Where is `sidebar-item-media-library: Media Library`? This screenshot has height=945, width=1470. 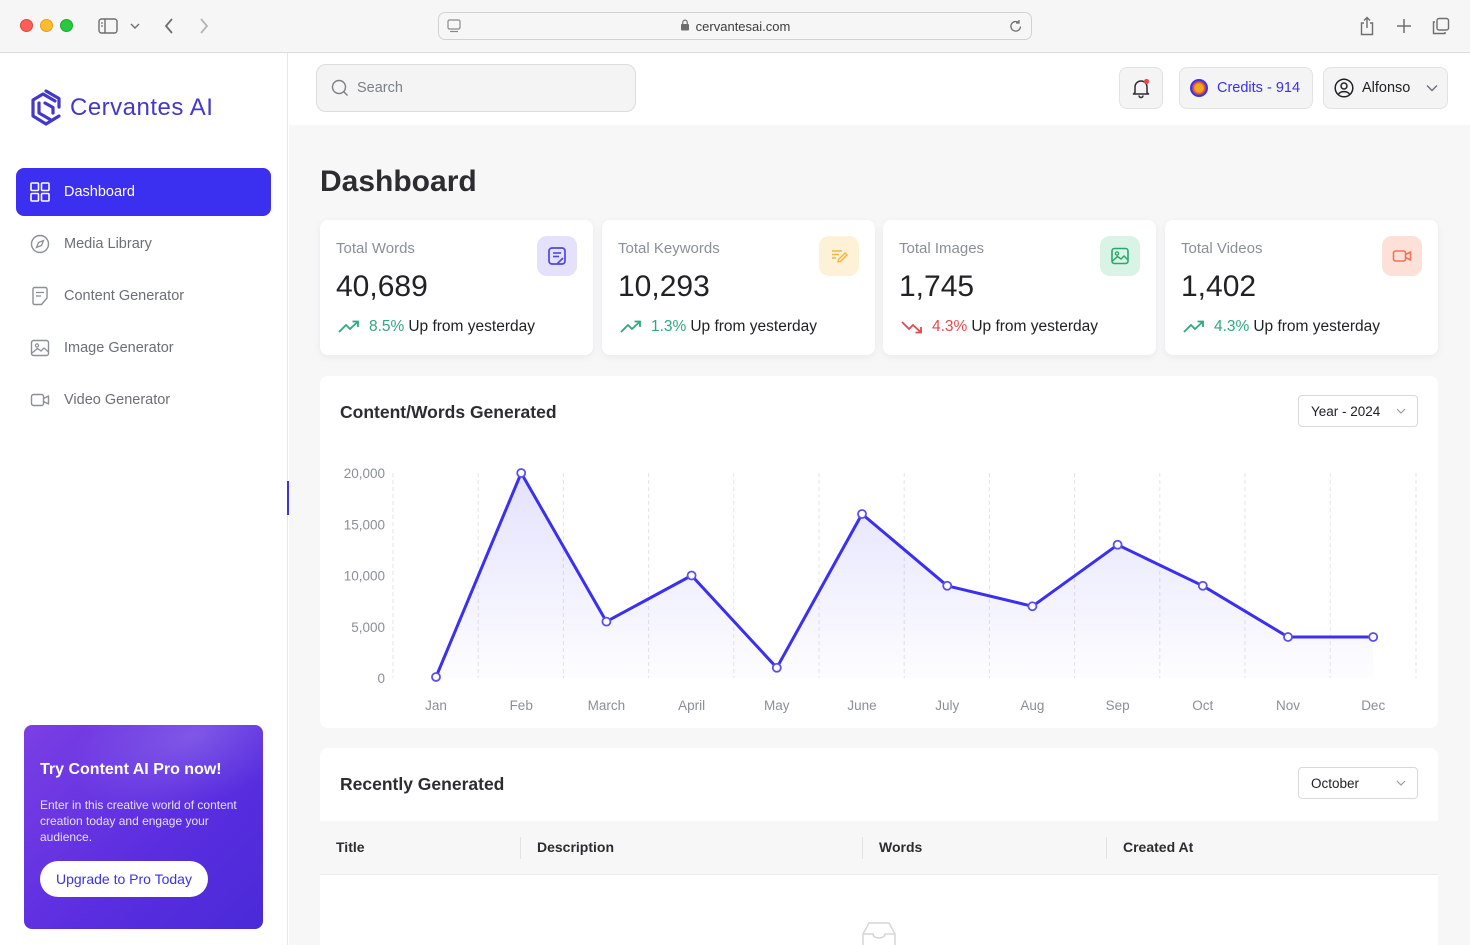
sidebar-item-media-library: Media Library is located at coordinates (143, 244).